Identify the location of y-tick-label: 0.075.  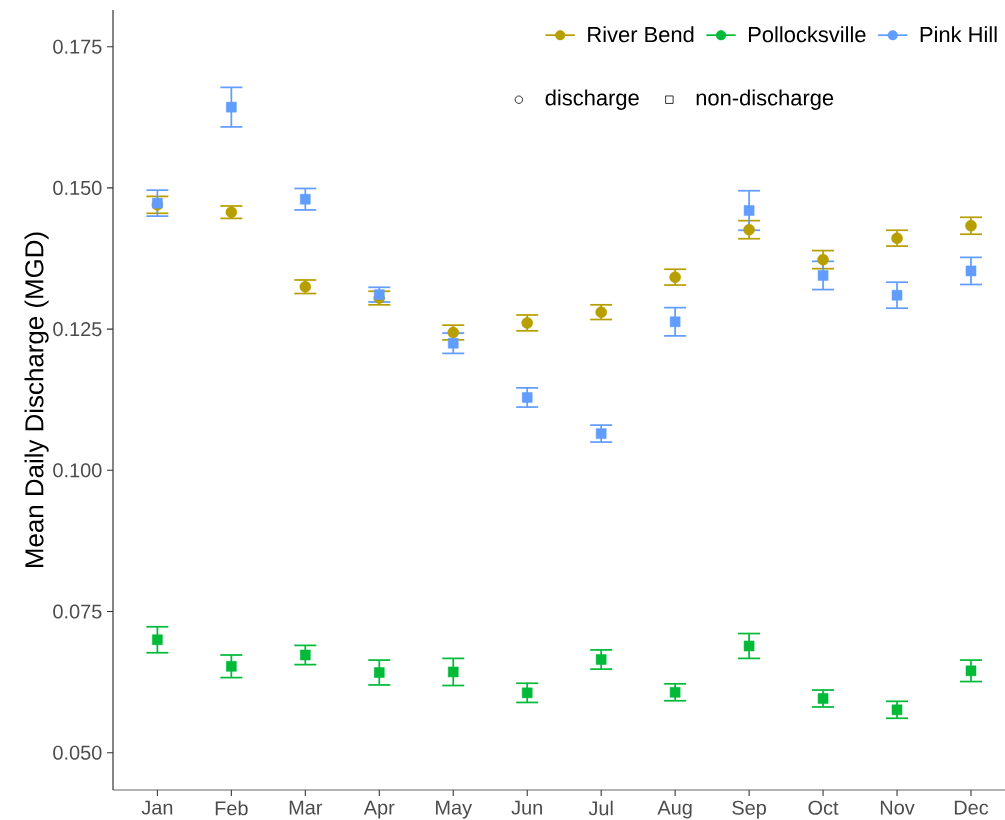
(77, 611).